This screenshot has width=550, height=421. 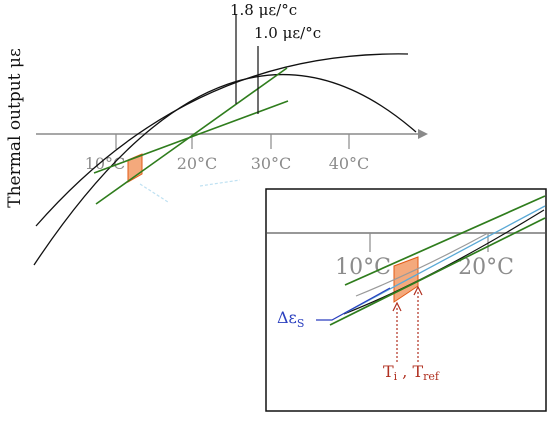 What do you see at coordinates (15, 128) in the screenshot?
I see `y-axis-label: Thermal output με` at bounding box center [15, 128].